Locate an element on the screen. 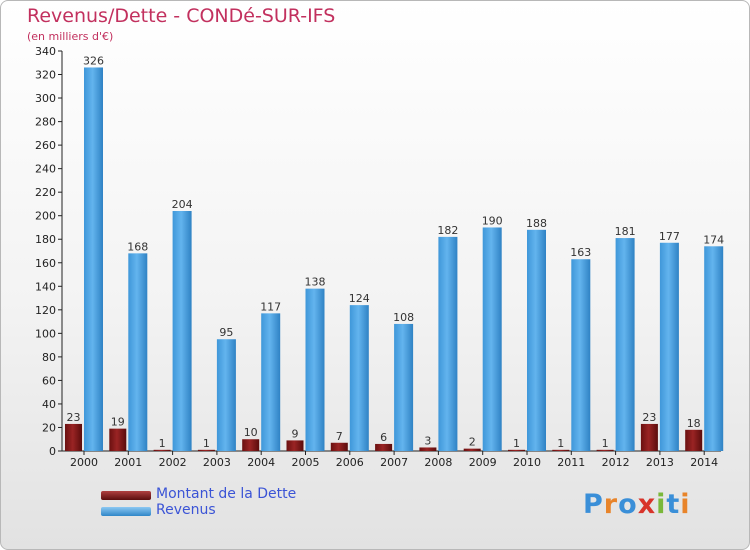 The width and height of the screenshot is (750, 550). legend-label-revenue: Revenus is located at coordinates (186, 510).